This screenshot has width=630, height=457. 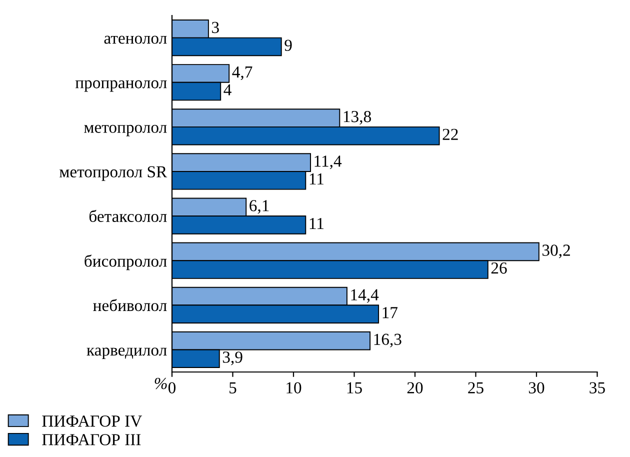 What do you see at coordinates (215, 28) in the screenshot?
I see `data-label: 3` at bounding box center [215, 28].